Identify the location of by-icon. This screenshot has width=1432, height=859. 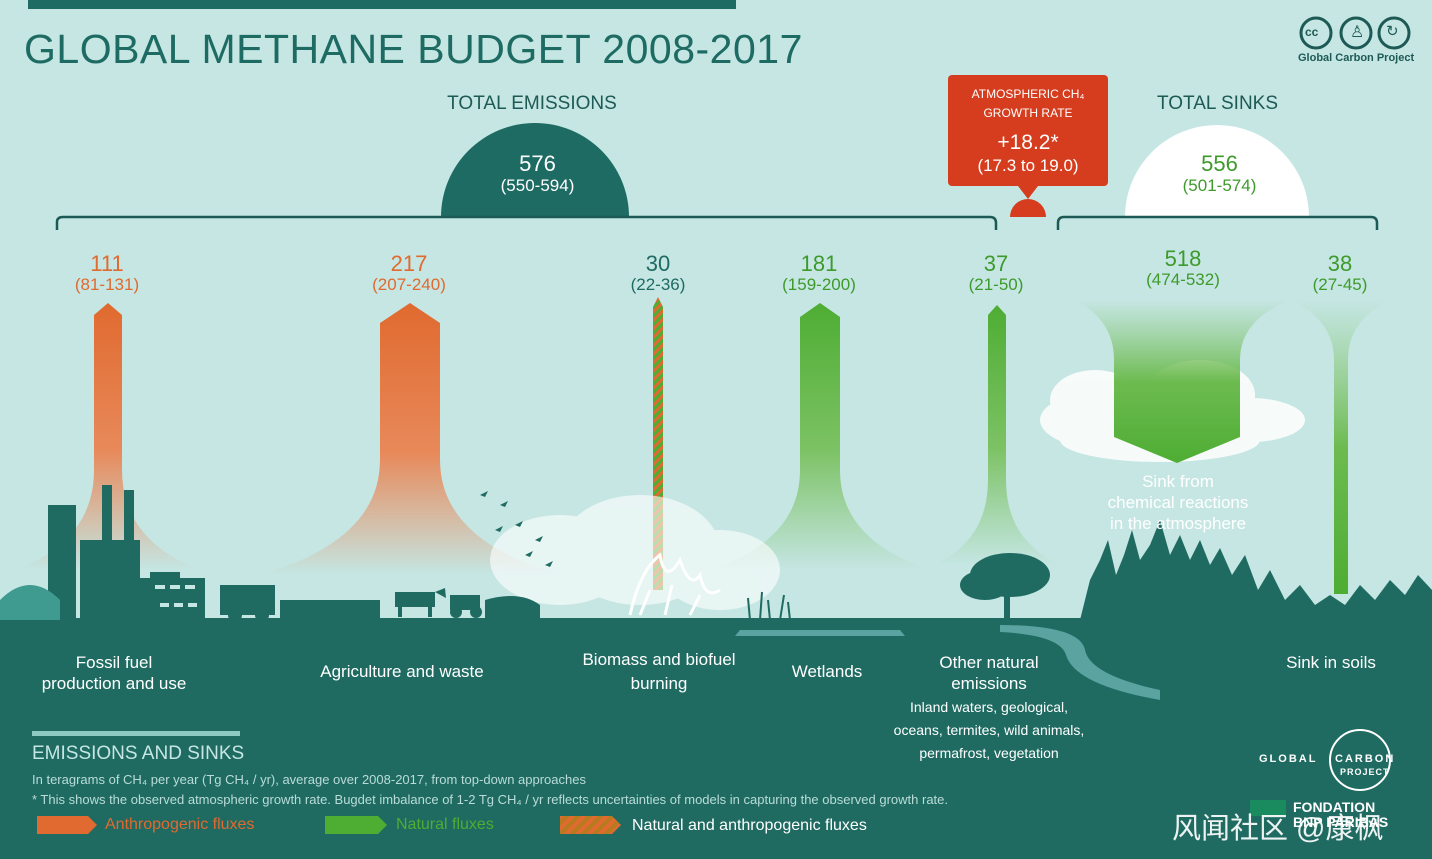
(1356, 33).